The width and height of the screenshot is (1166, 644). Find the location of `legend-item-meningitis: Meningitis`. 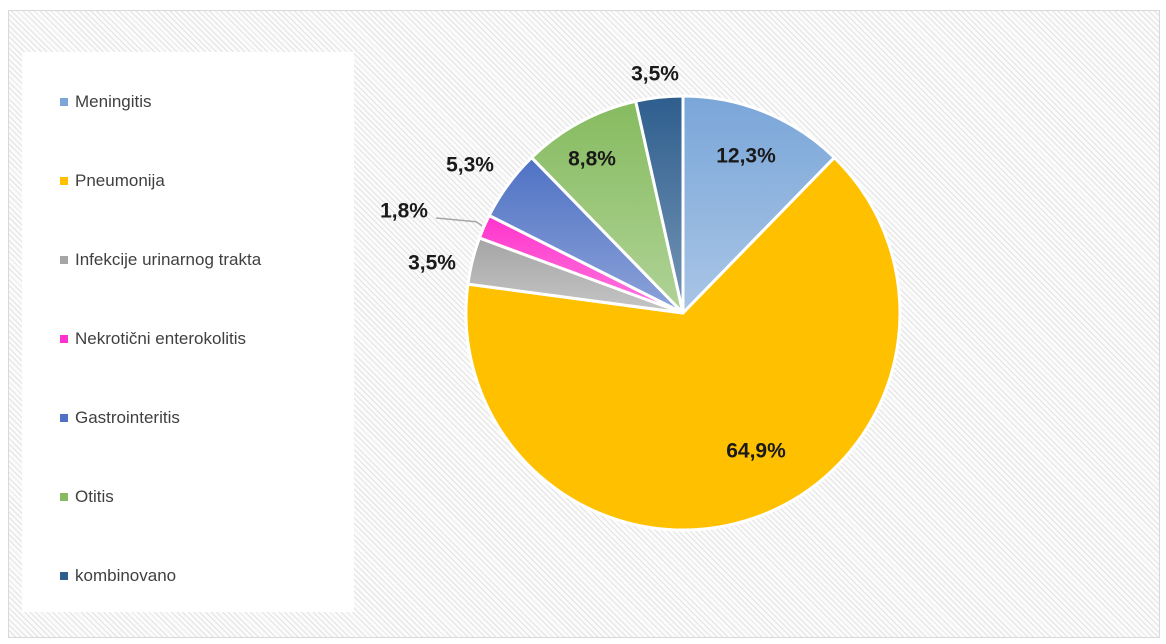

legend-item-meningitis: Meningitis is located at coordinates (106, 102).